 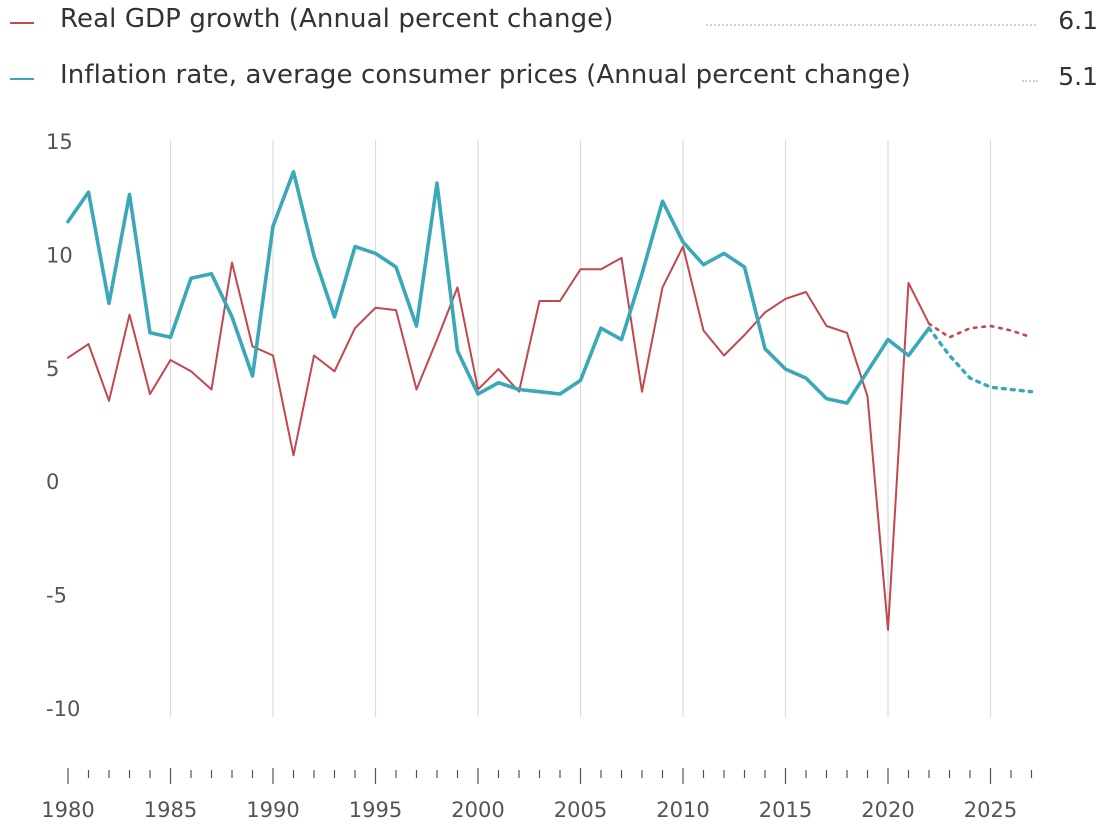 I want to click on x-tick-label: 1985, so click(x=170, y=810).